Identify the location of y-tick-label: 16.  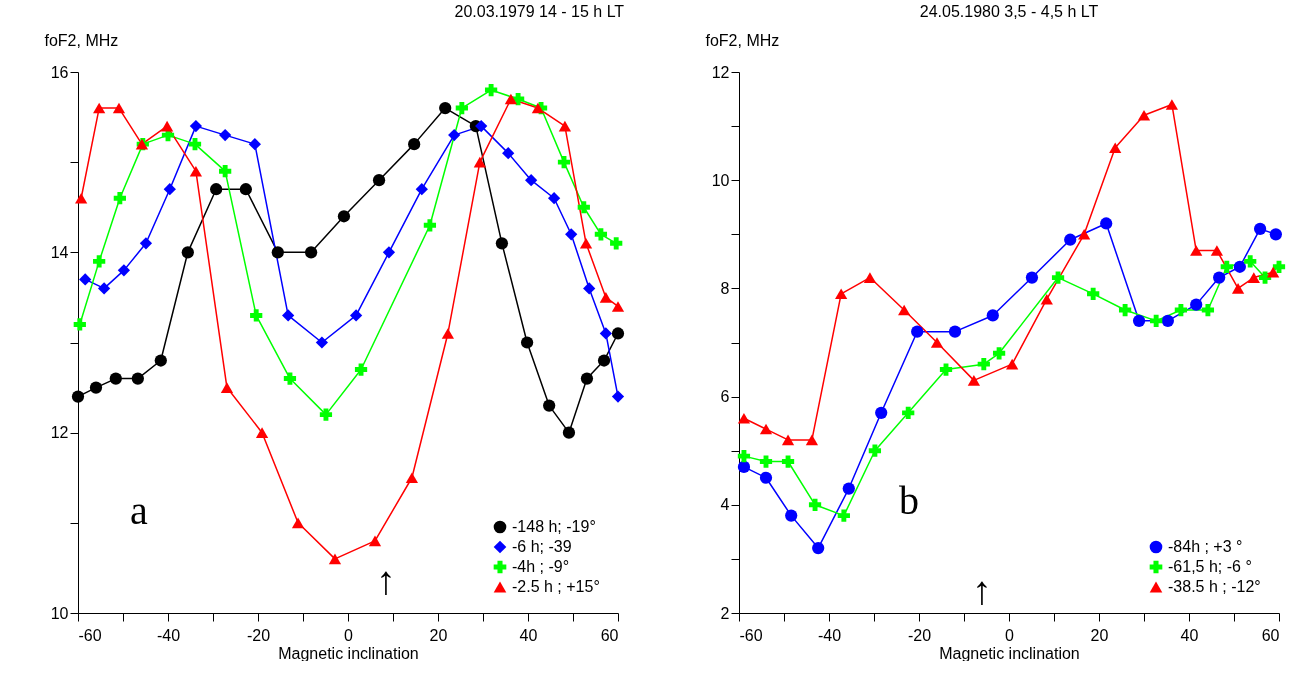
(59, 72).